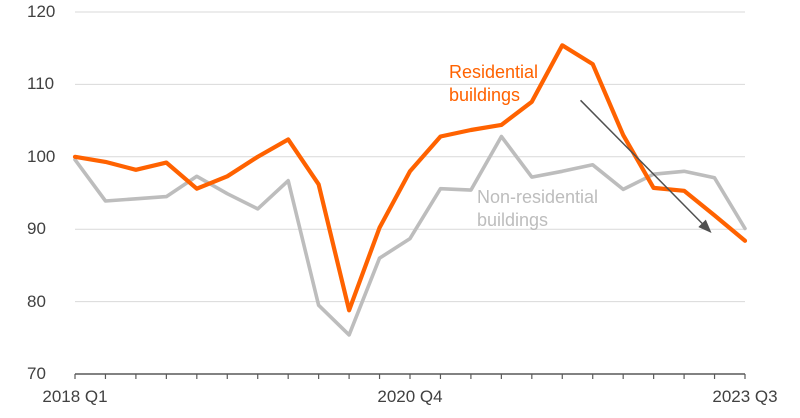 This screenshot has height=418, width=800. I want to click on non-residential-series-label: Non-residential buildings, so click(537, 209).